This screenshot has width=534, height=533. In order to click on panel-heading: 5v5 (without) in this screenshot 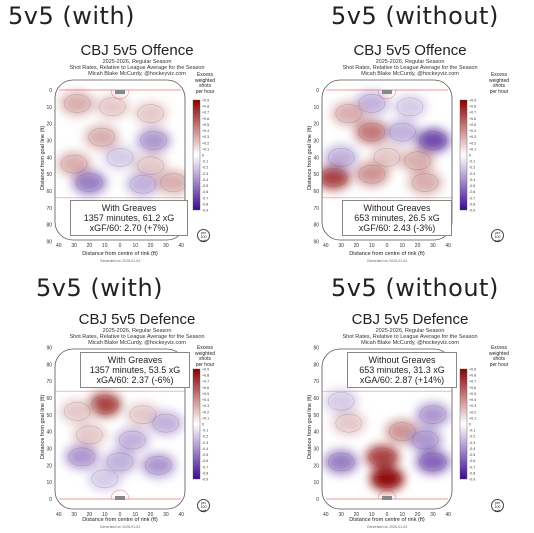, I will do `click(415, 16)`.